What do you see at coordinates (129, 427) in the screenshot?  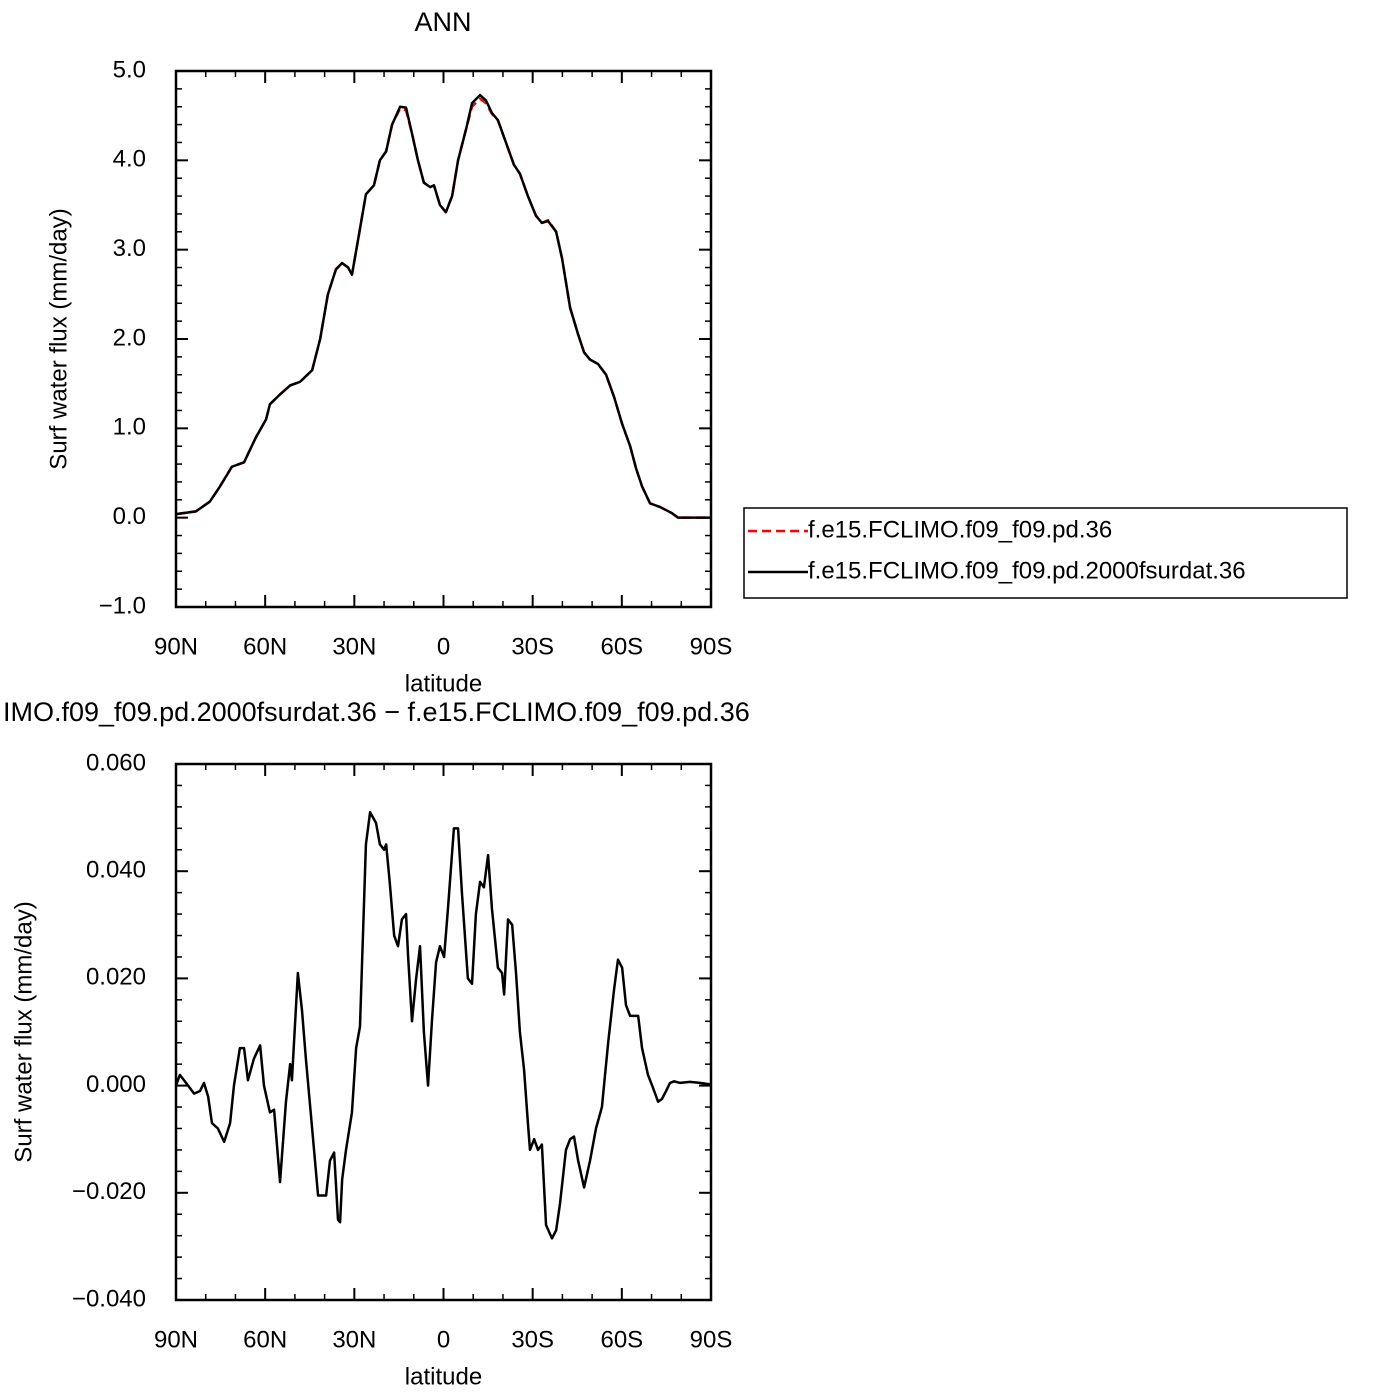 I see `y-tick-label: 1.0` at bounding box center [129, 427].